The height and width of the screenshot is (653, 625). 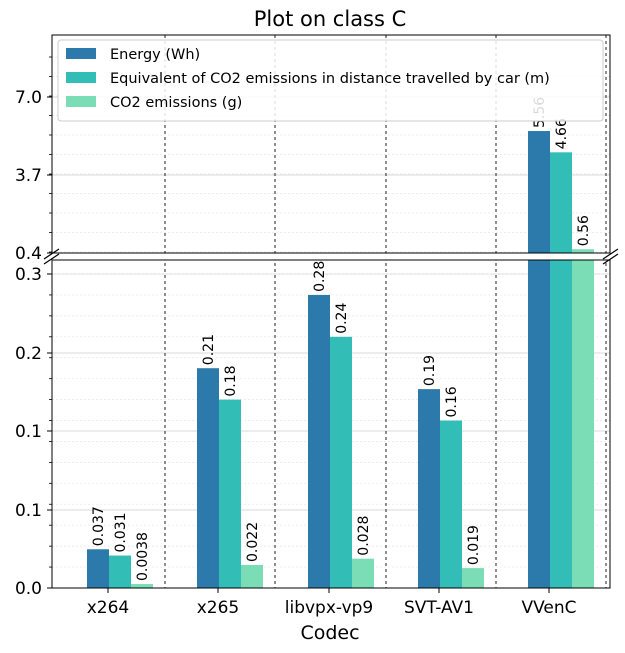 I want to click on y-tick-label: 0.0, so click(x=28, y=589).